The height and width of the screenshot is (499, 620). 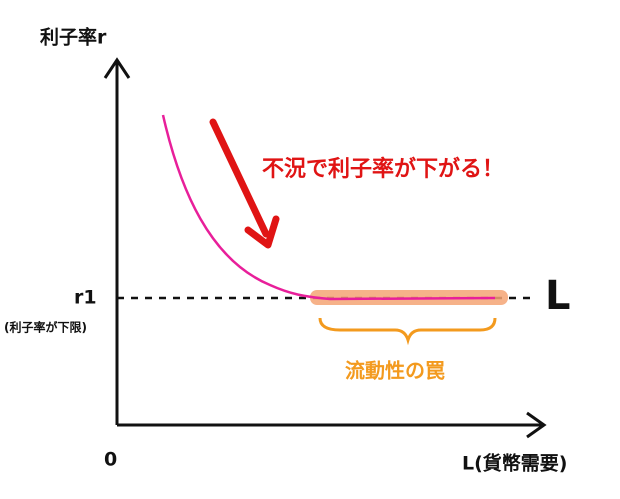 I want to click on y-axis-arrow, so click(x=117, y=68).